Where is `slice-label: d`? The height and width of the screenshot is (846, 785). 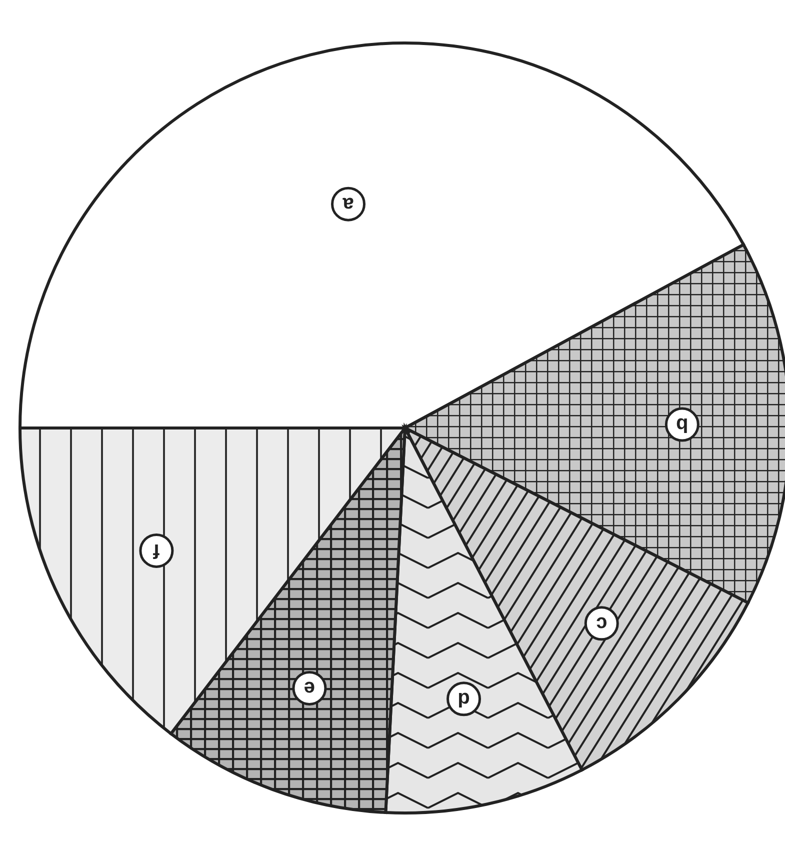
slice-label: d is located at coordinates (464, 699).